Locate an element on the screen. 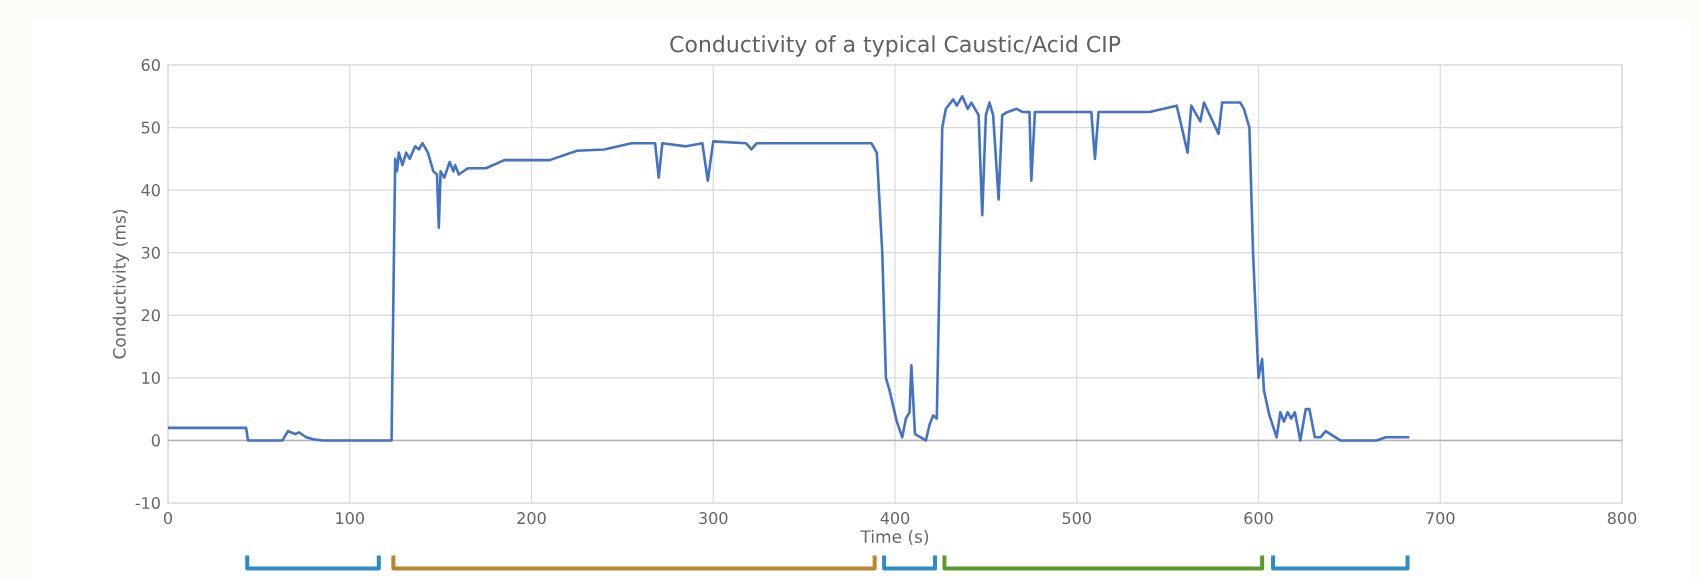 The height and width of the screenshot is (578, 1701). y-tick-label: 30 is located at coordinates (150, 252).